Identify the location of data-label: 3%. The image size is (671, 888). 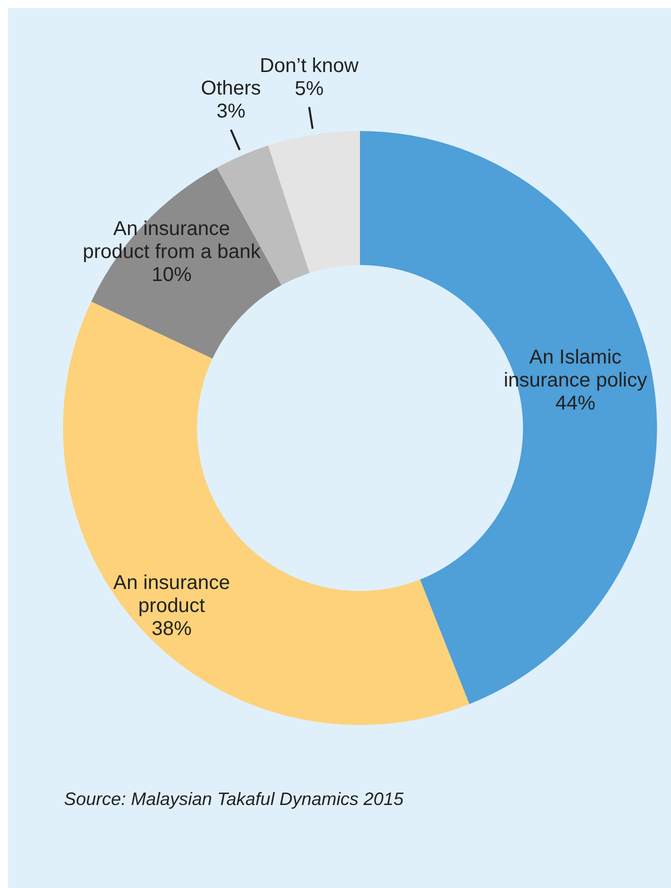
(231, 111).